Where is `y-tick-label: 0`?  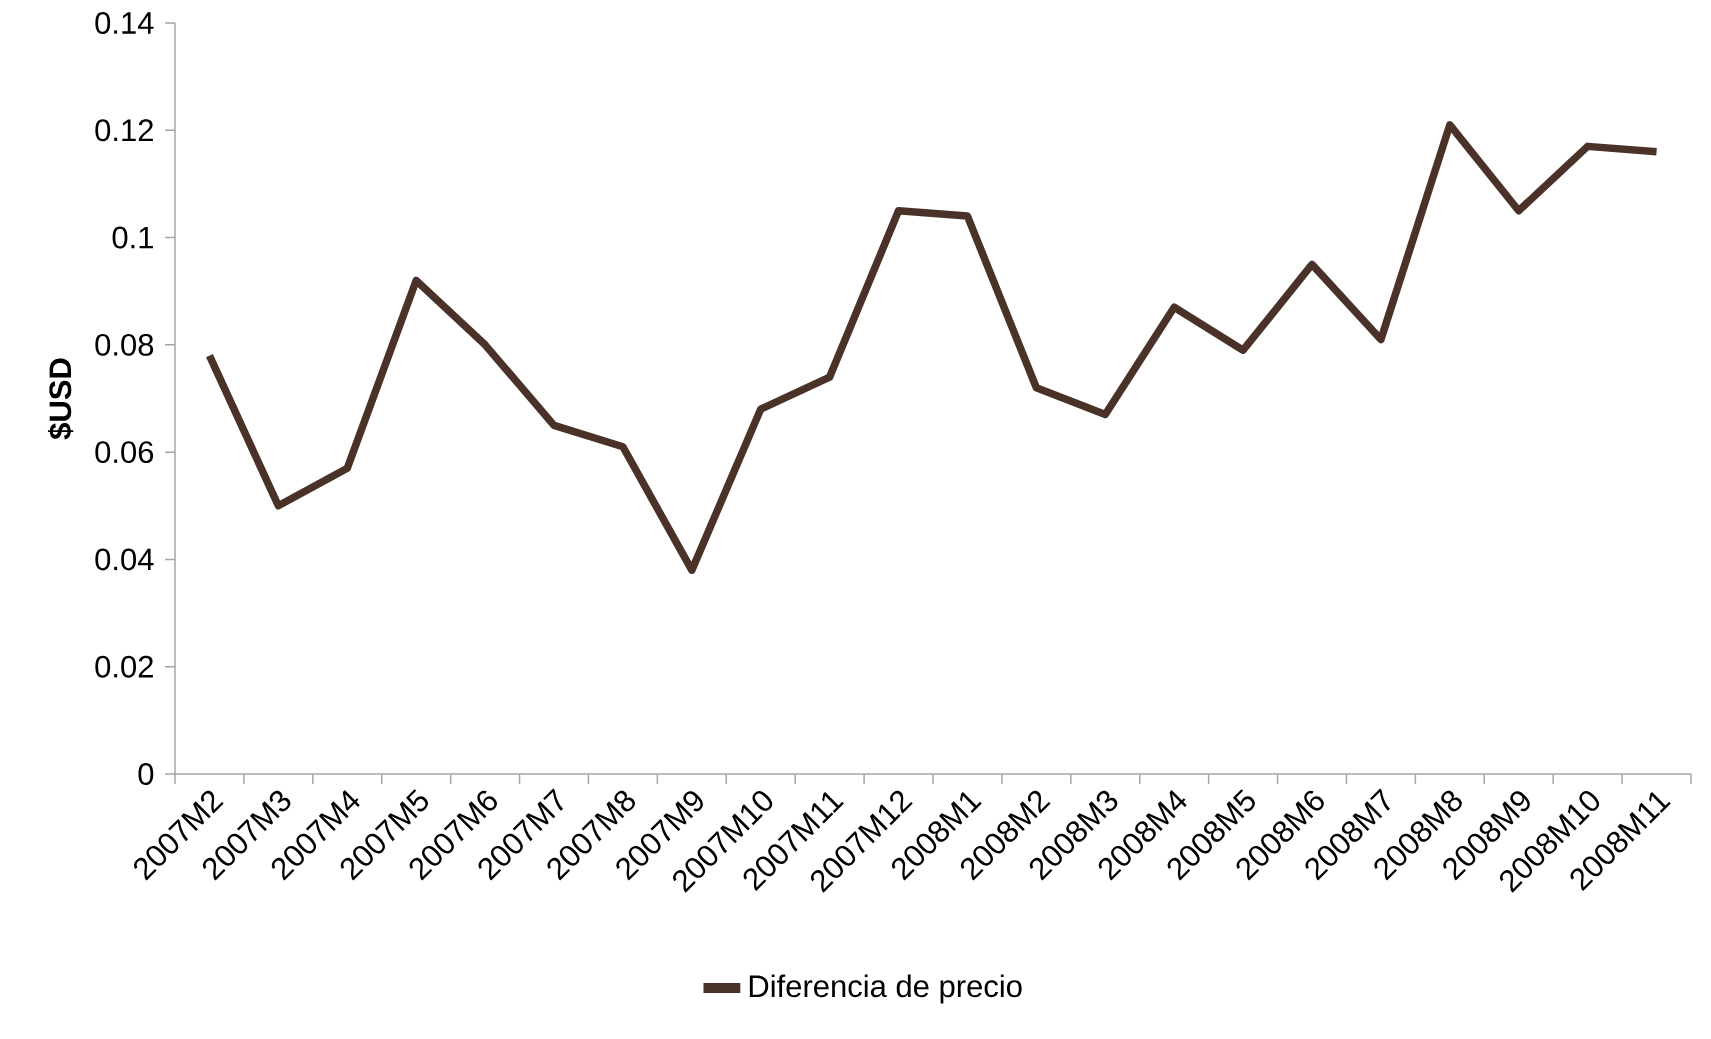
y-tick-label: 0 is located at coordinates (146, 774).